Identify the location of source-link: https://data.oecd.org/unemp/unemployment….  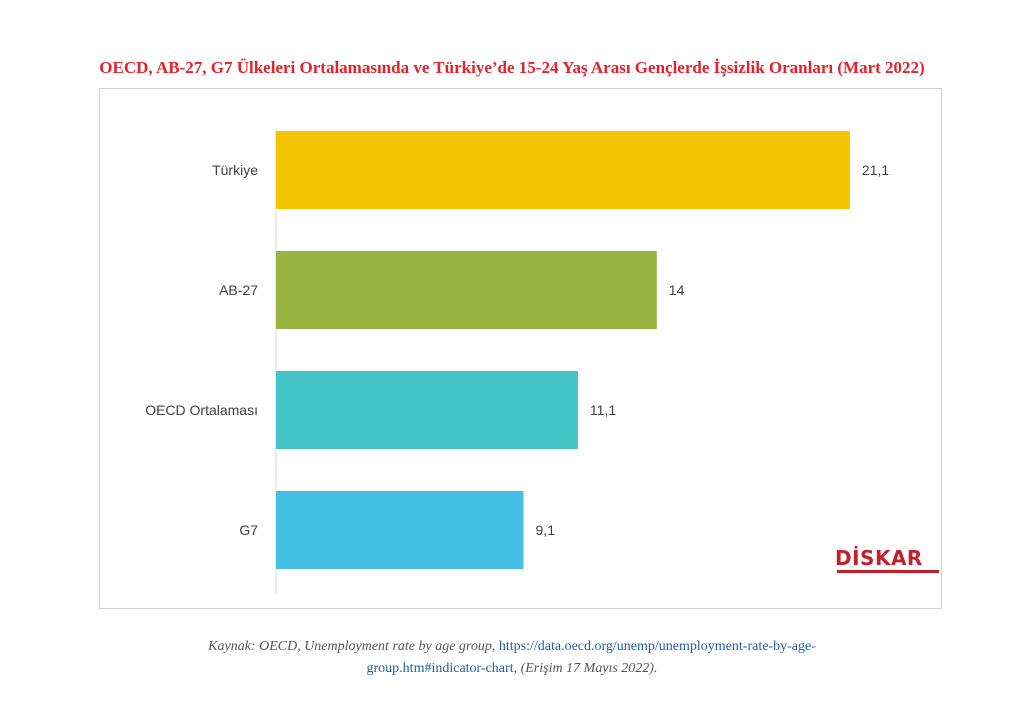
(657, 646).